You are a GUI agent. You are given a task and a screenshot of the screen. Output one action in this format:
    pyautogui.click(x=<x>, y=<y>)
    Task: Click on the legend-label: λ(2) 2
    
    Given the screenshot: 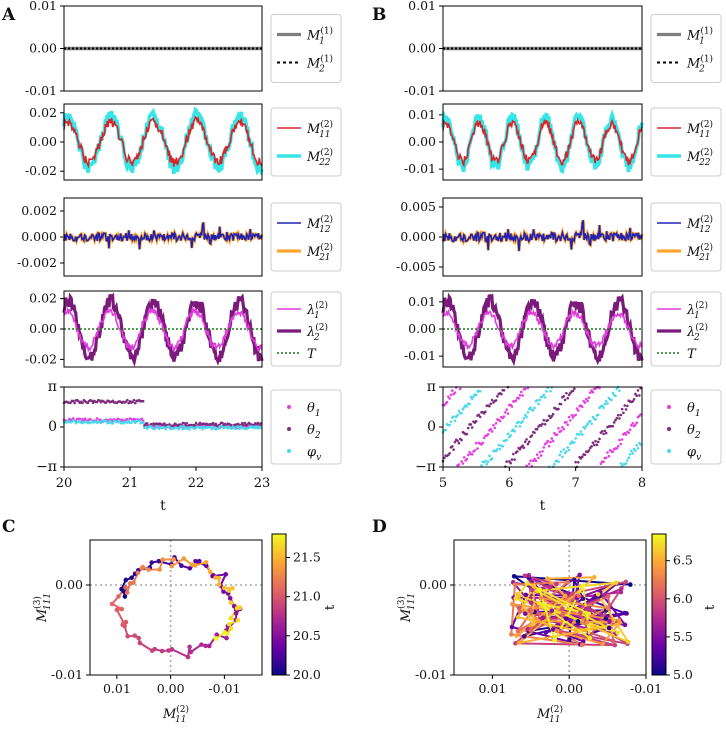 What is the action you would take?
    pyautogui.click(x=697, y=332)
    